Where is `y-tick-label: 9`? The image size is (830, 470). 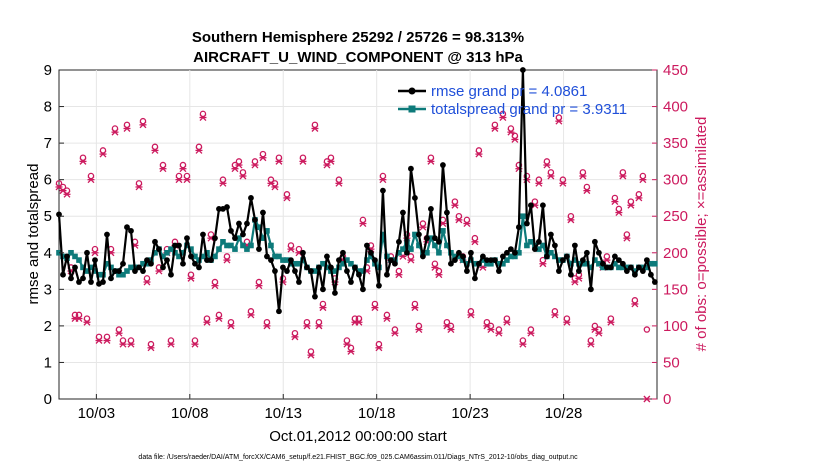
y-tick-label: 9 is located at coordinates (48, 70).